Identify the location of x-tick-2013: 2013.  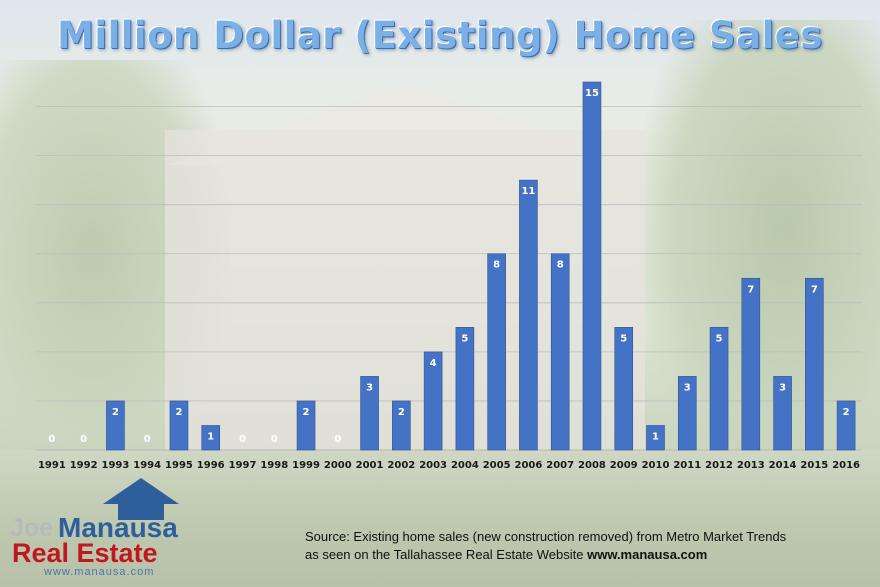
(751, 465).